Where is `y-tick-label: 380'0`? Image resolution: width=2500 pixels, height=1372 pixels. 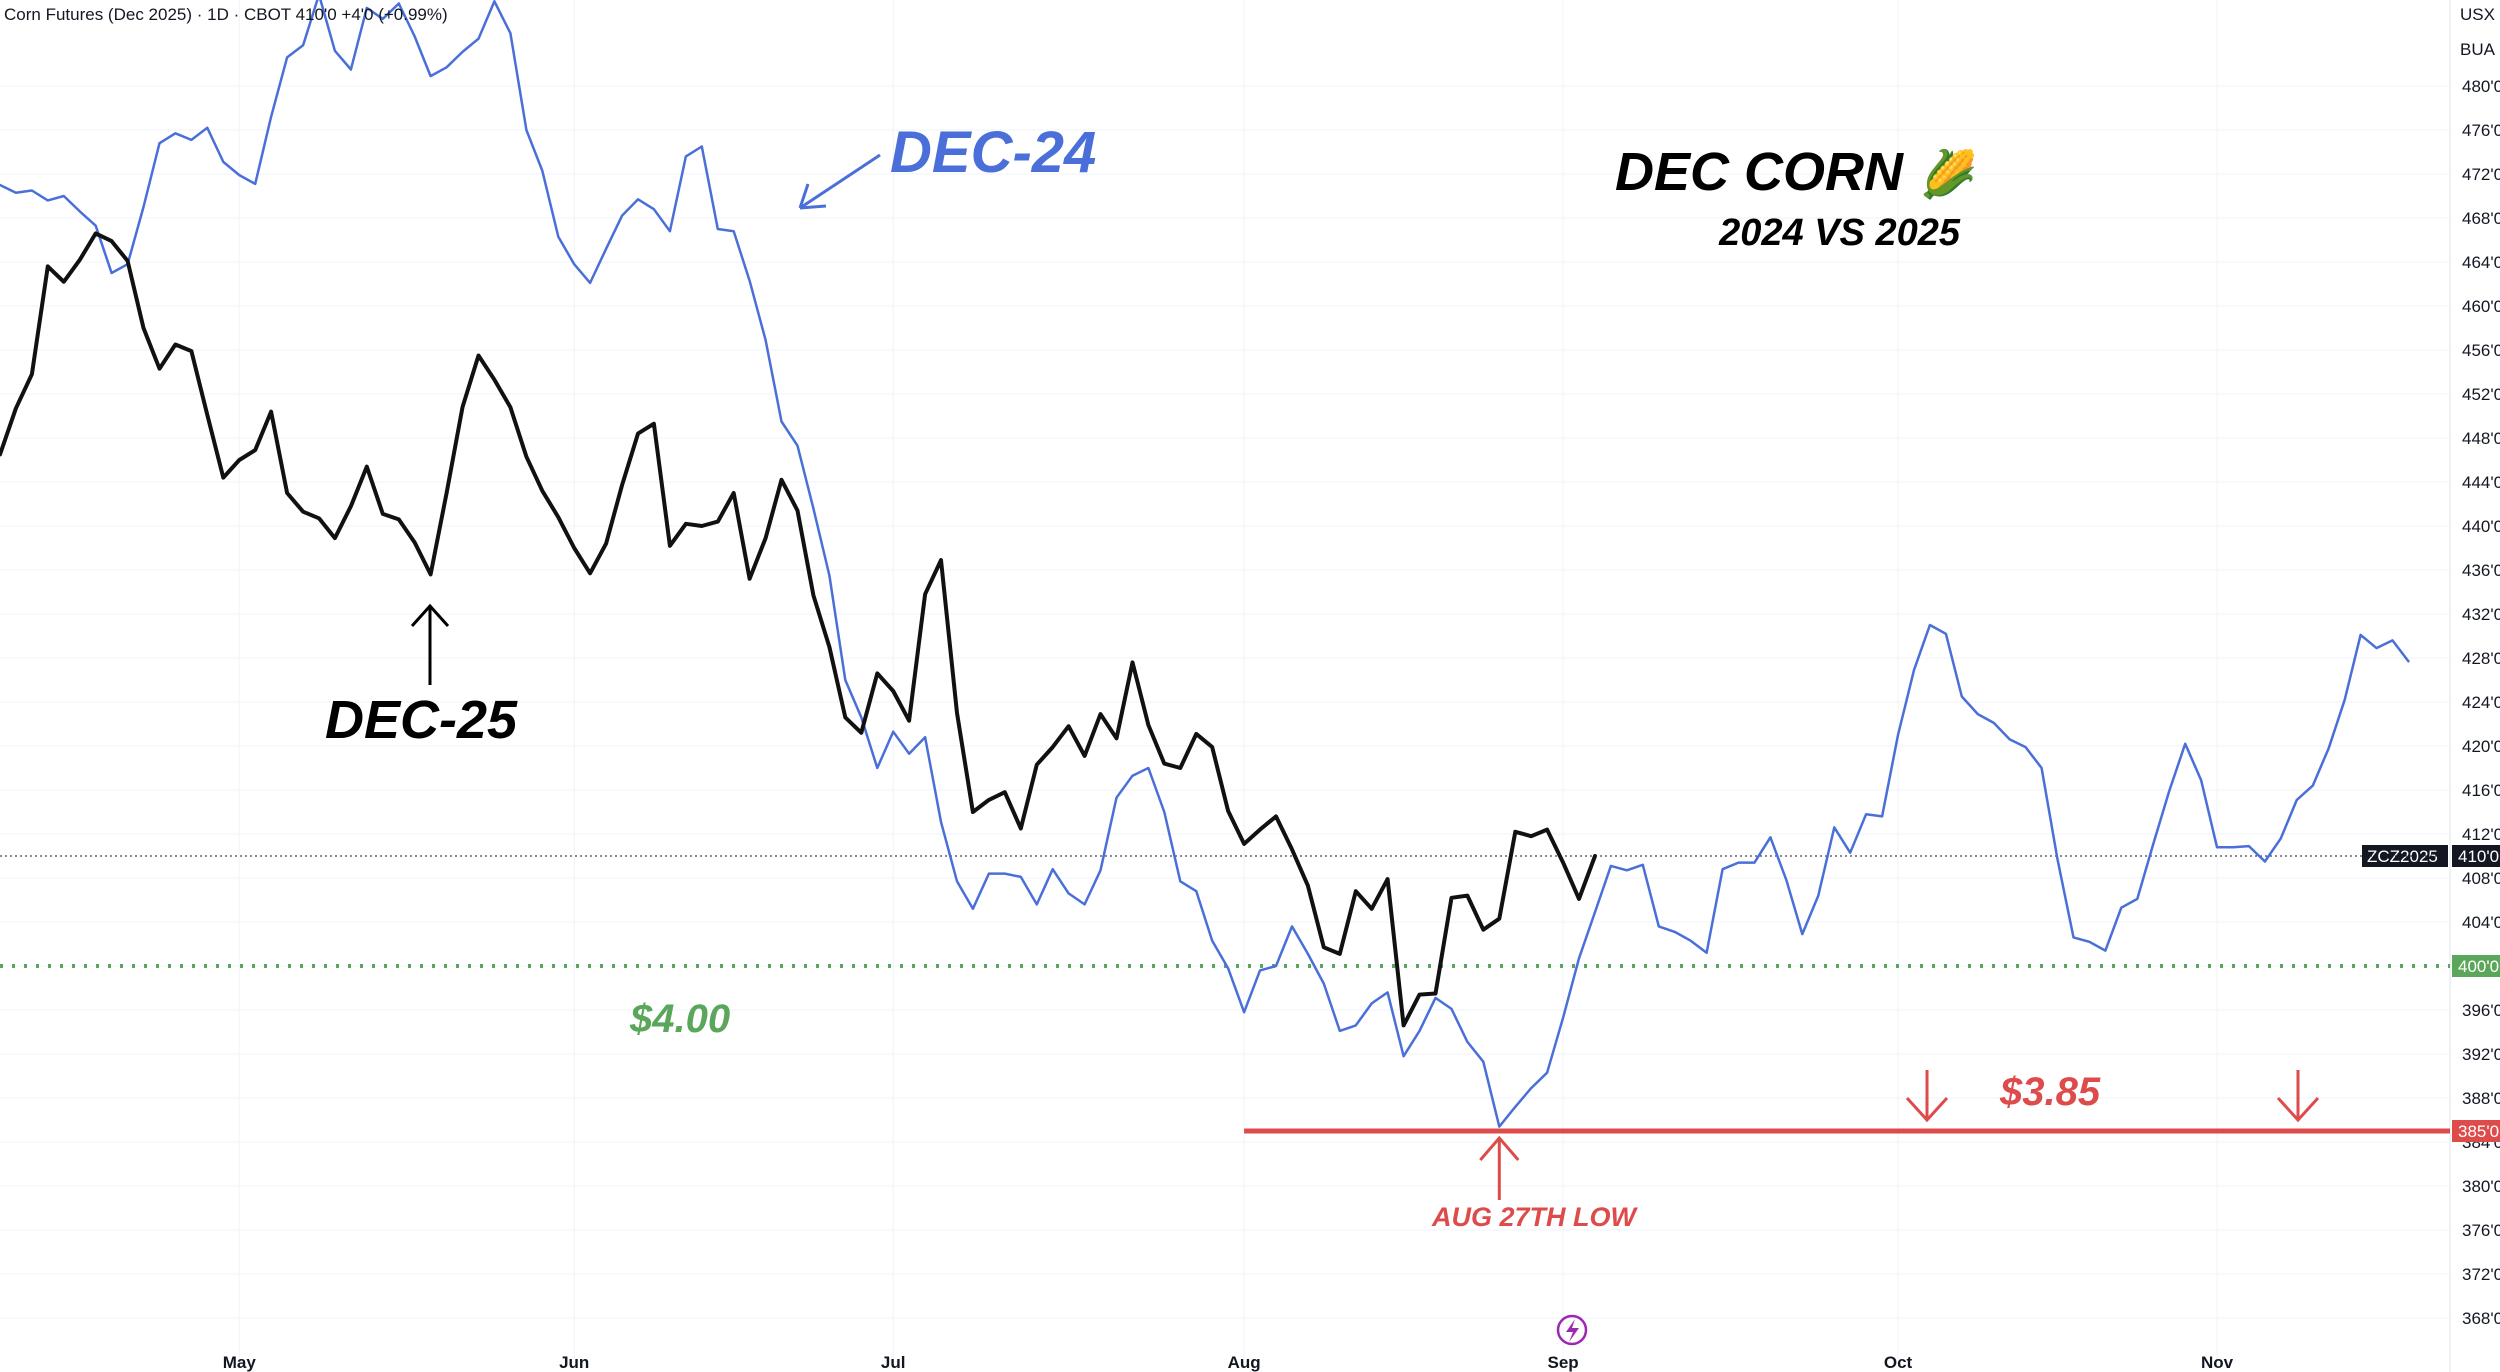 y-tick-label: 380'0 is located at coordinates (2481, 1186).